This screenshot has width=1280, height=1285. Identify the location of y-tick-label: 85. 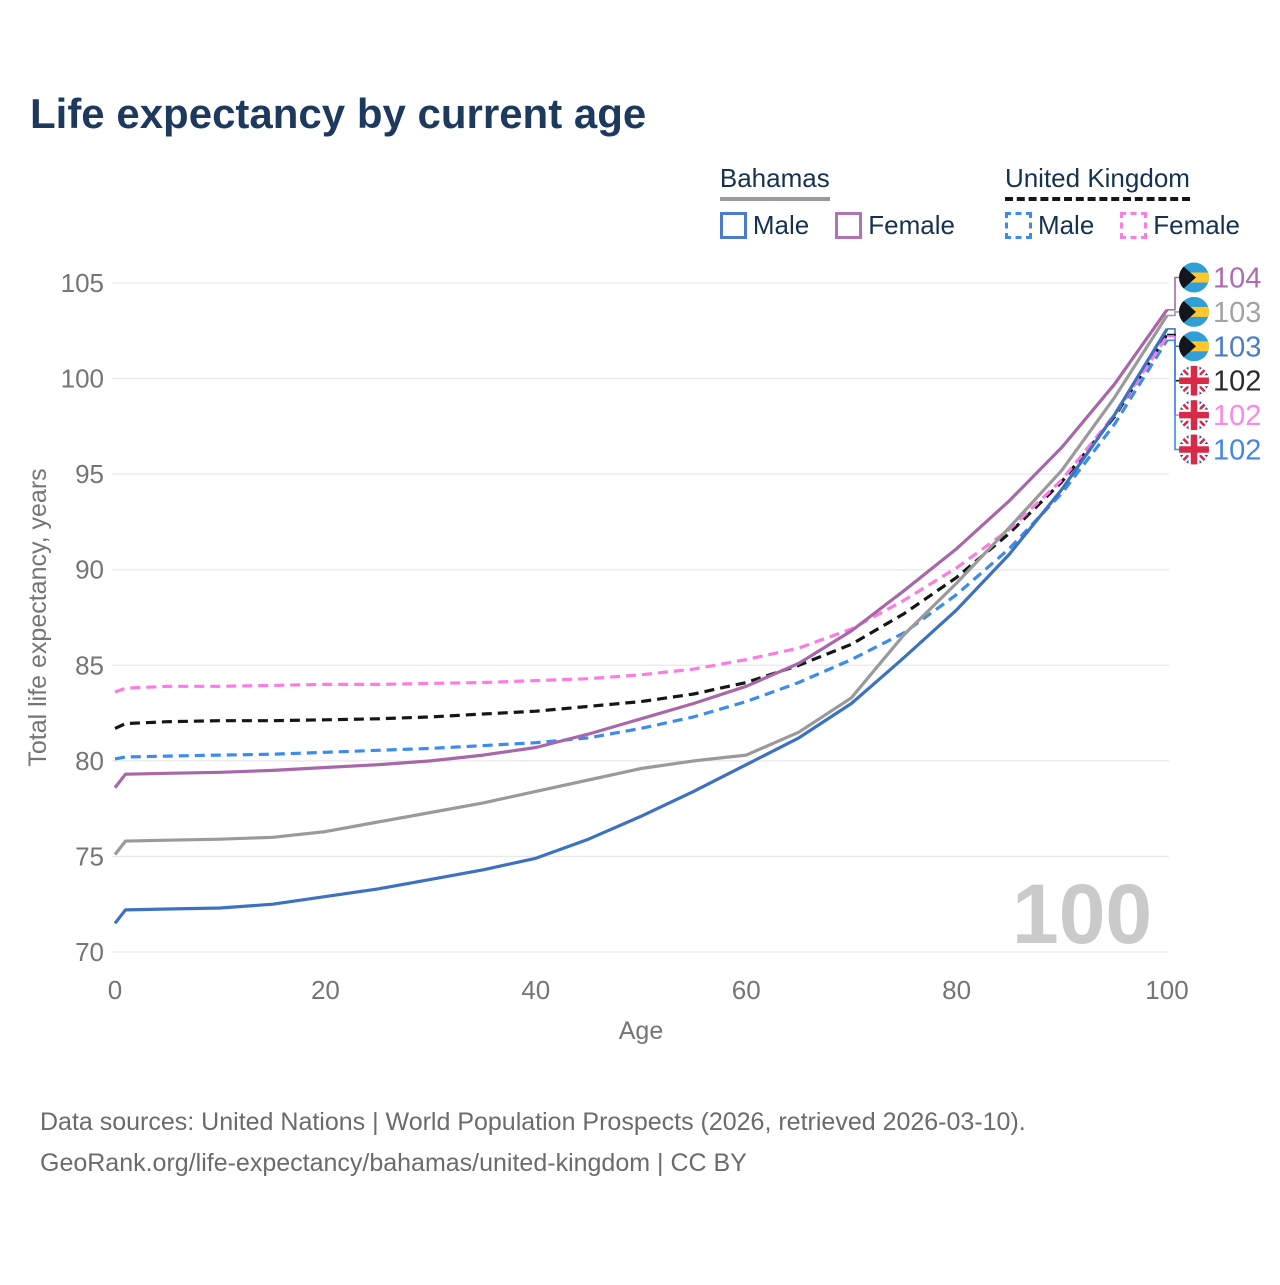
(89, 665).